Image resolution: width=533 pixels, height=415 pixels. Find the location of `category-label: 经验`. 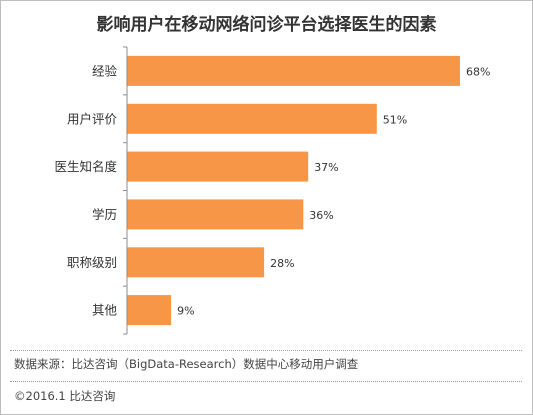

category-label: 经验 is located at coordinates (105, 70).